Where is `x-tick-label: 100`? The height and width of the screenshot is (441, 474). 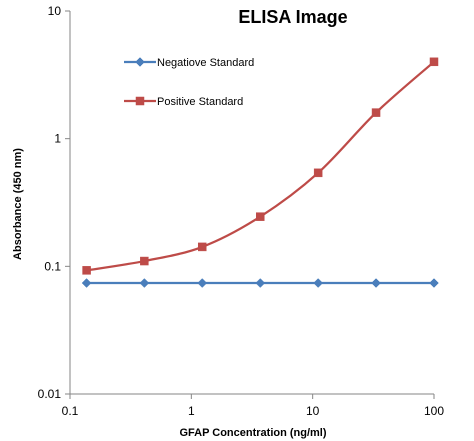
x-tick-label: 100 is located at coordinates (434, 411).